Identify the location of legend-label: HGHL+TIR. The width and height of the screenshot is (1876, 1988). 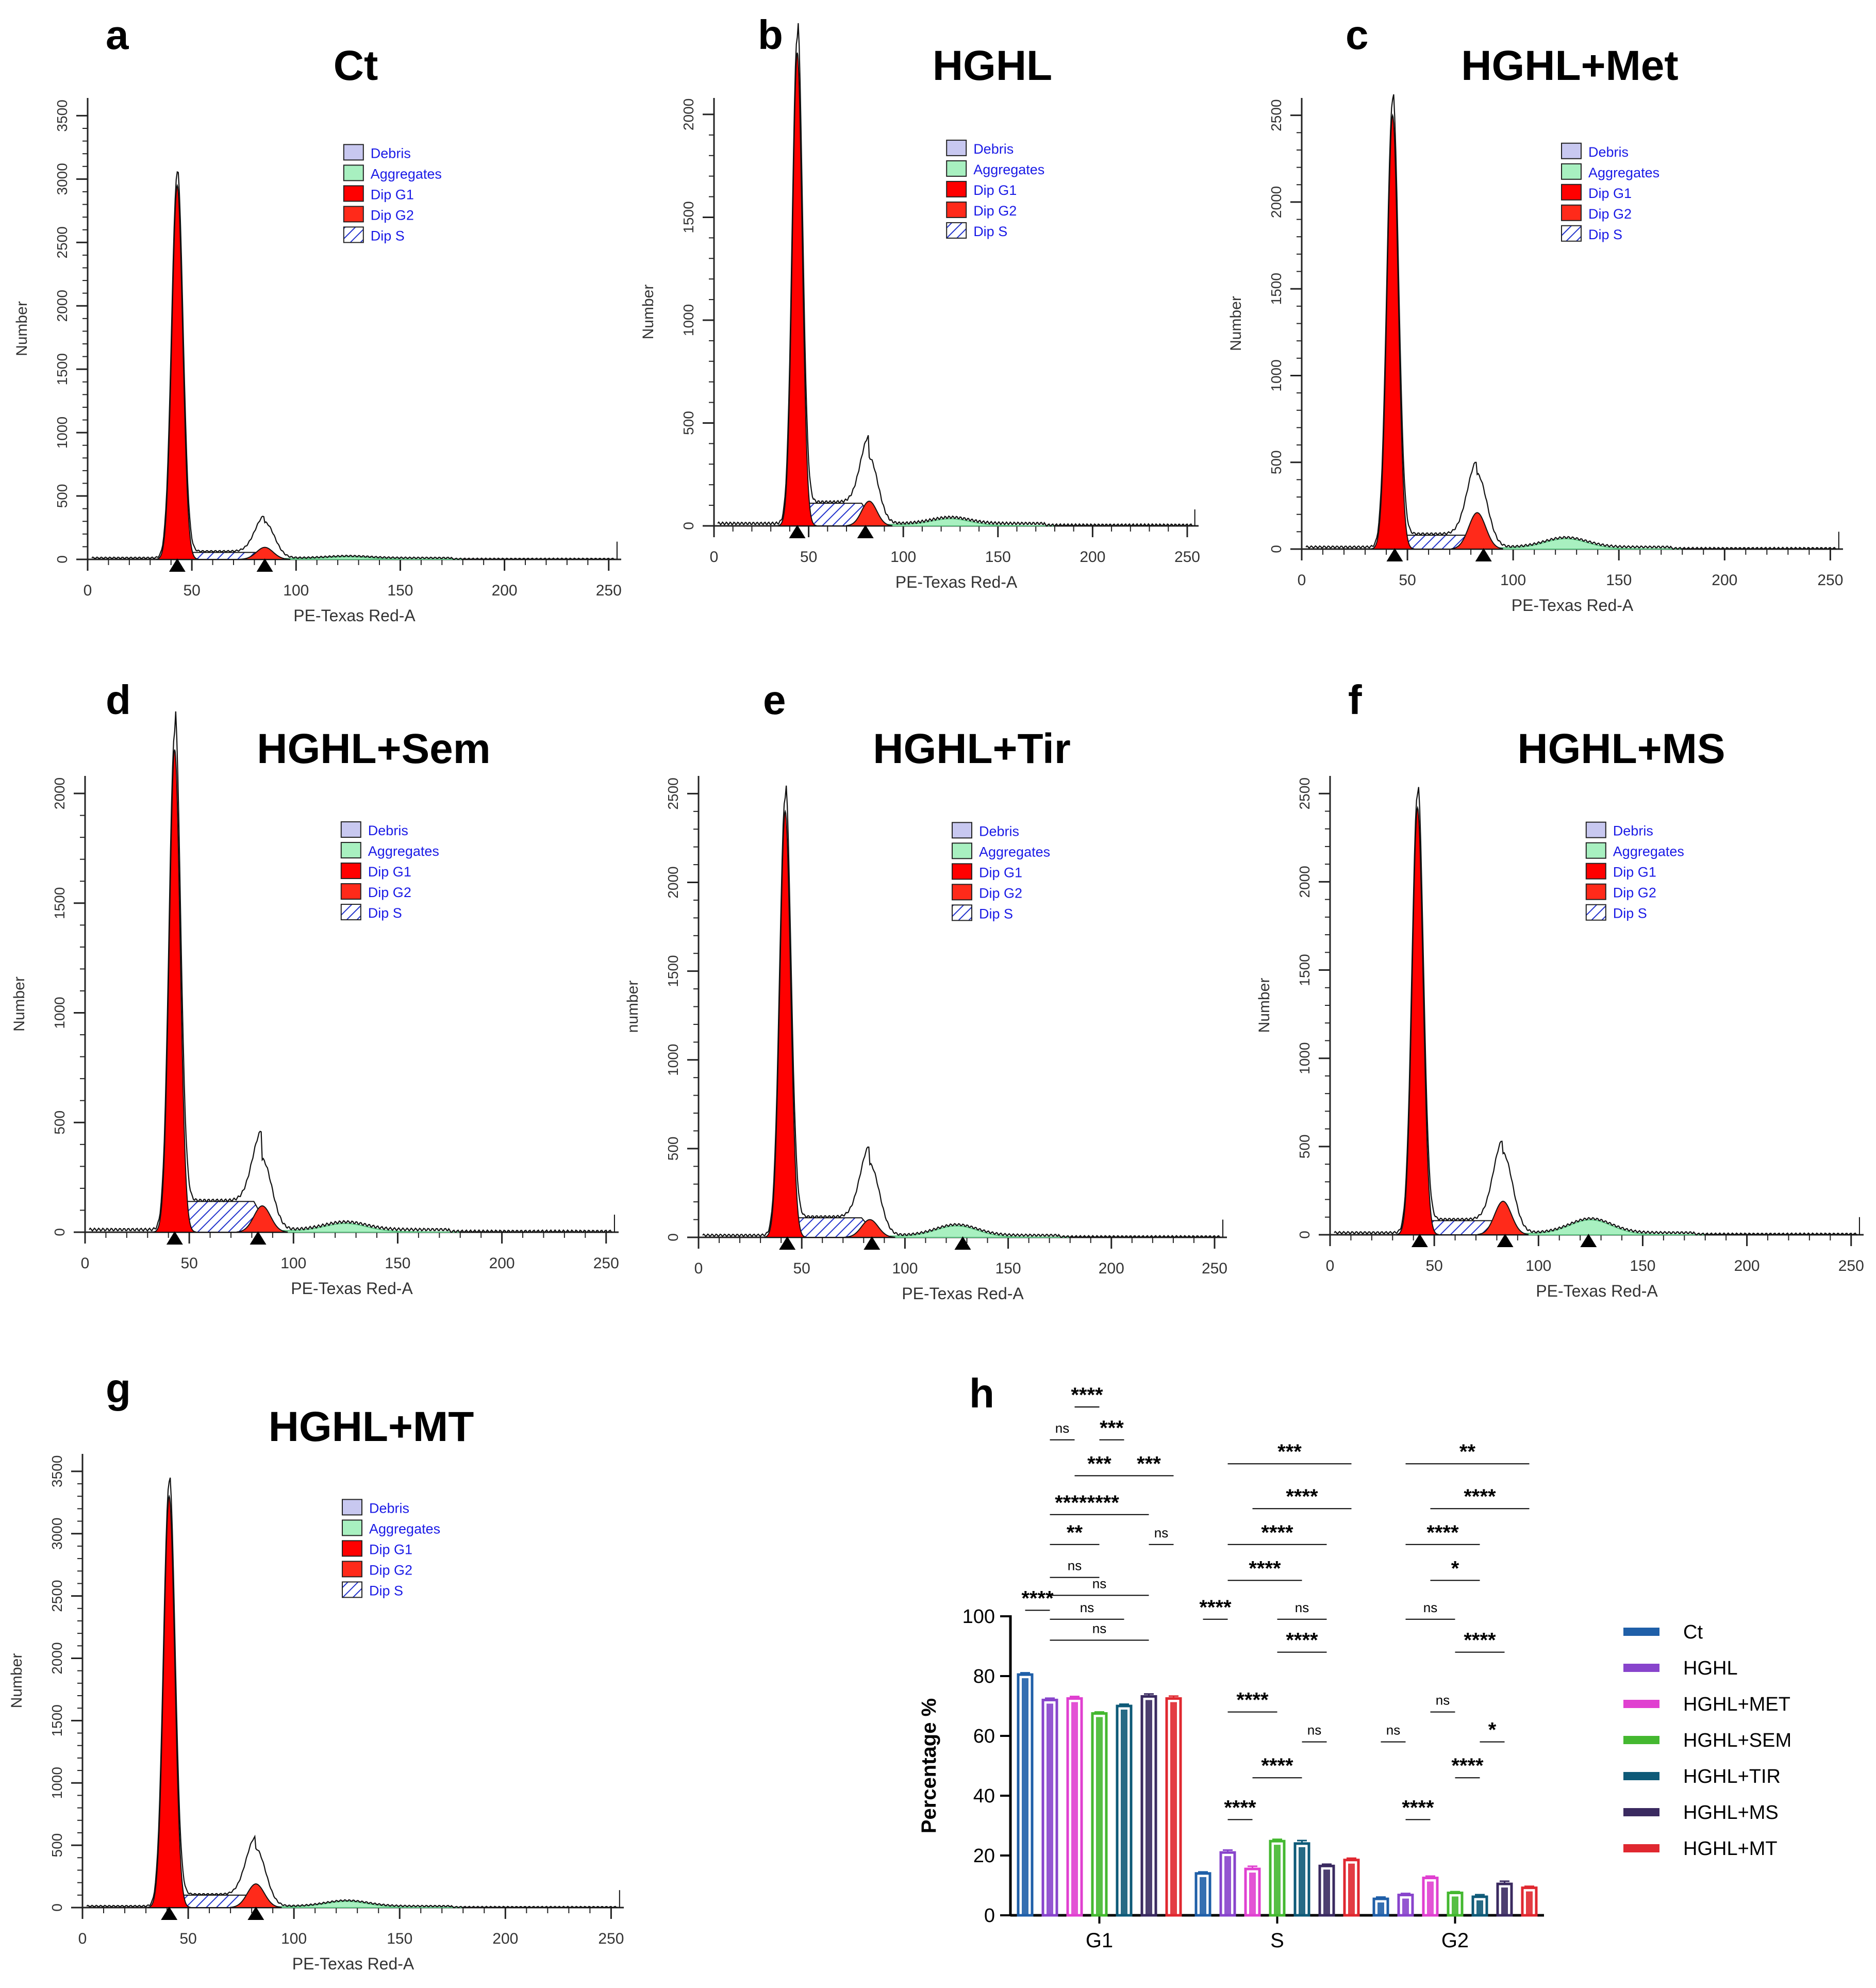
(1732, 1776).